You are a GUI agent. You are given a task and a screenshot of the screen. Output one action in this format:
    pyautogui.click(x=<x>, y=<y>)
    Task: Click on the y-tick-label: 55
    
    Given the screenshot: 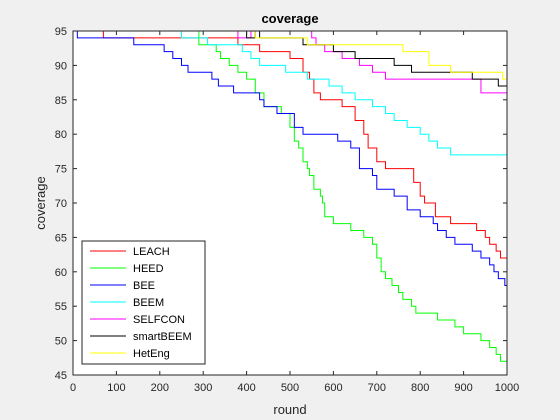 What is the action you would take?
    pyautogui.click(x=61, y=307)
    